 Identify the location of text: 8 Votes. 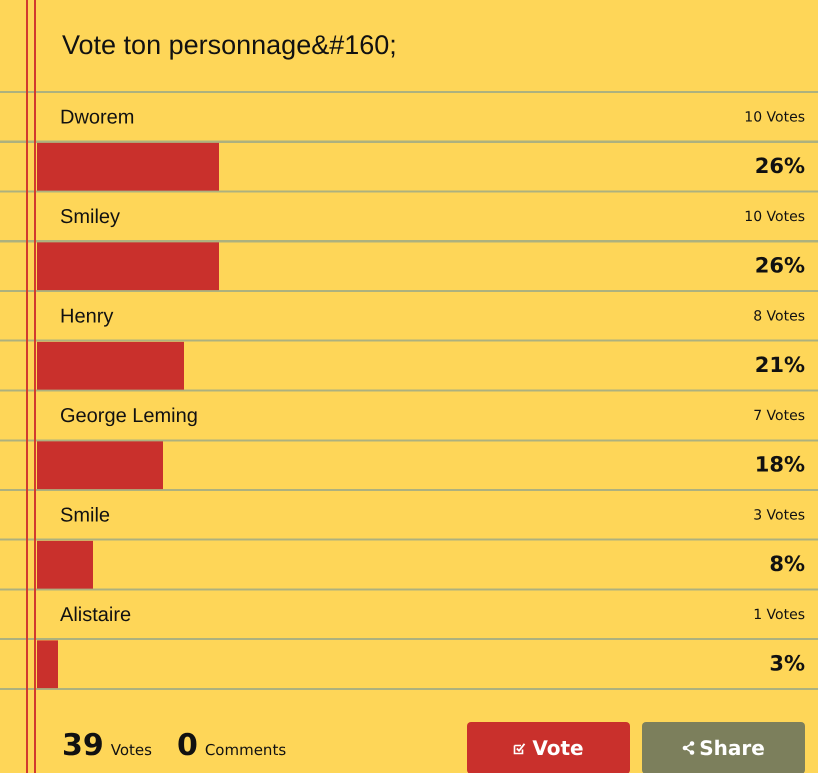
(779, 316).